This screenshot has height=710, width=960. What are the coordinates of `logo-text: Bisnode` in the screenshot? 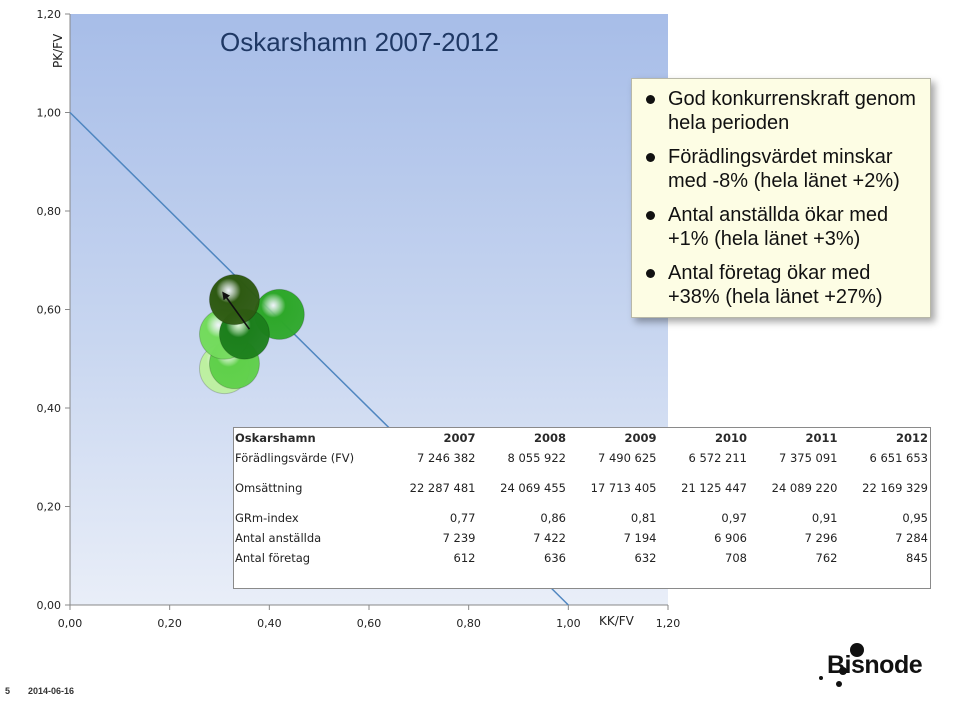 It's located at (875, 665).